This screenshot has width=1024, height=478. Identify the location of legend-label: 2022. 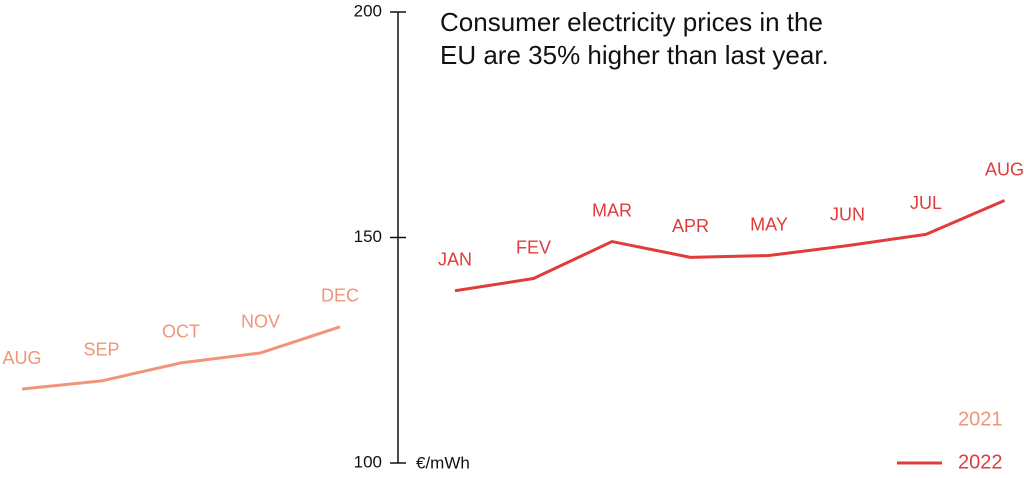
(980, 462).